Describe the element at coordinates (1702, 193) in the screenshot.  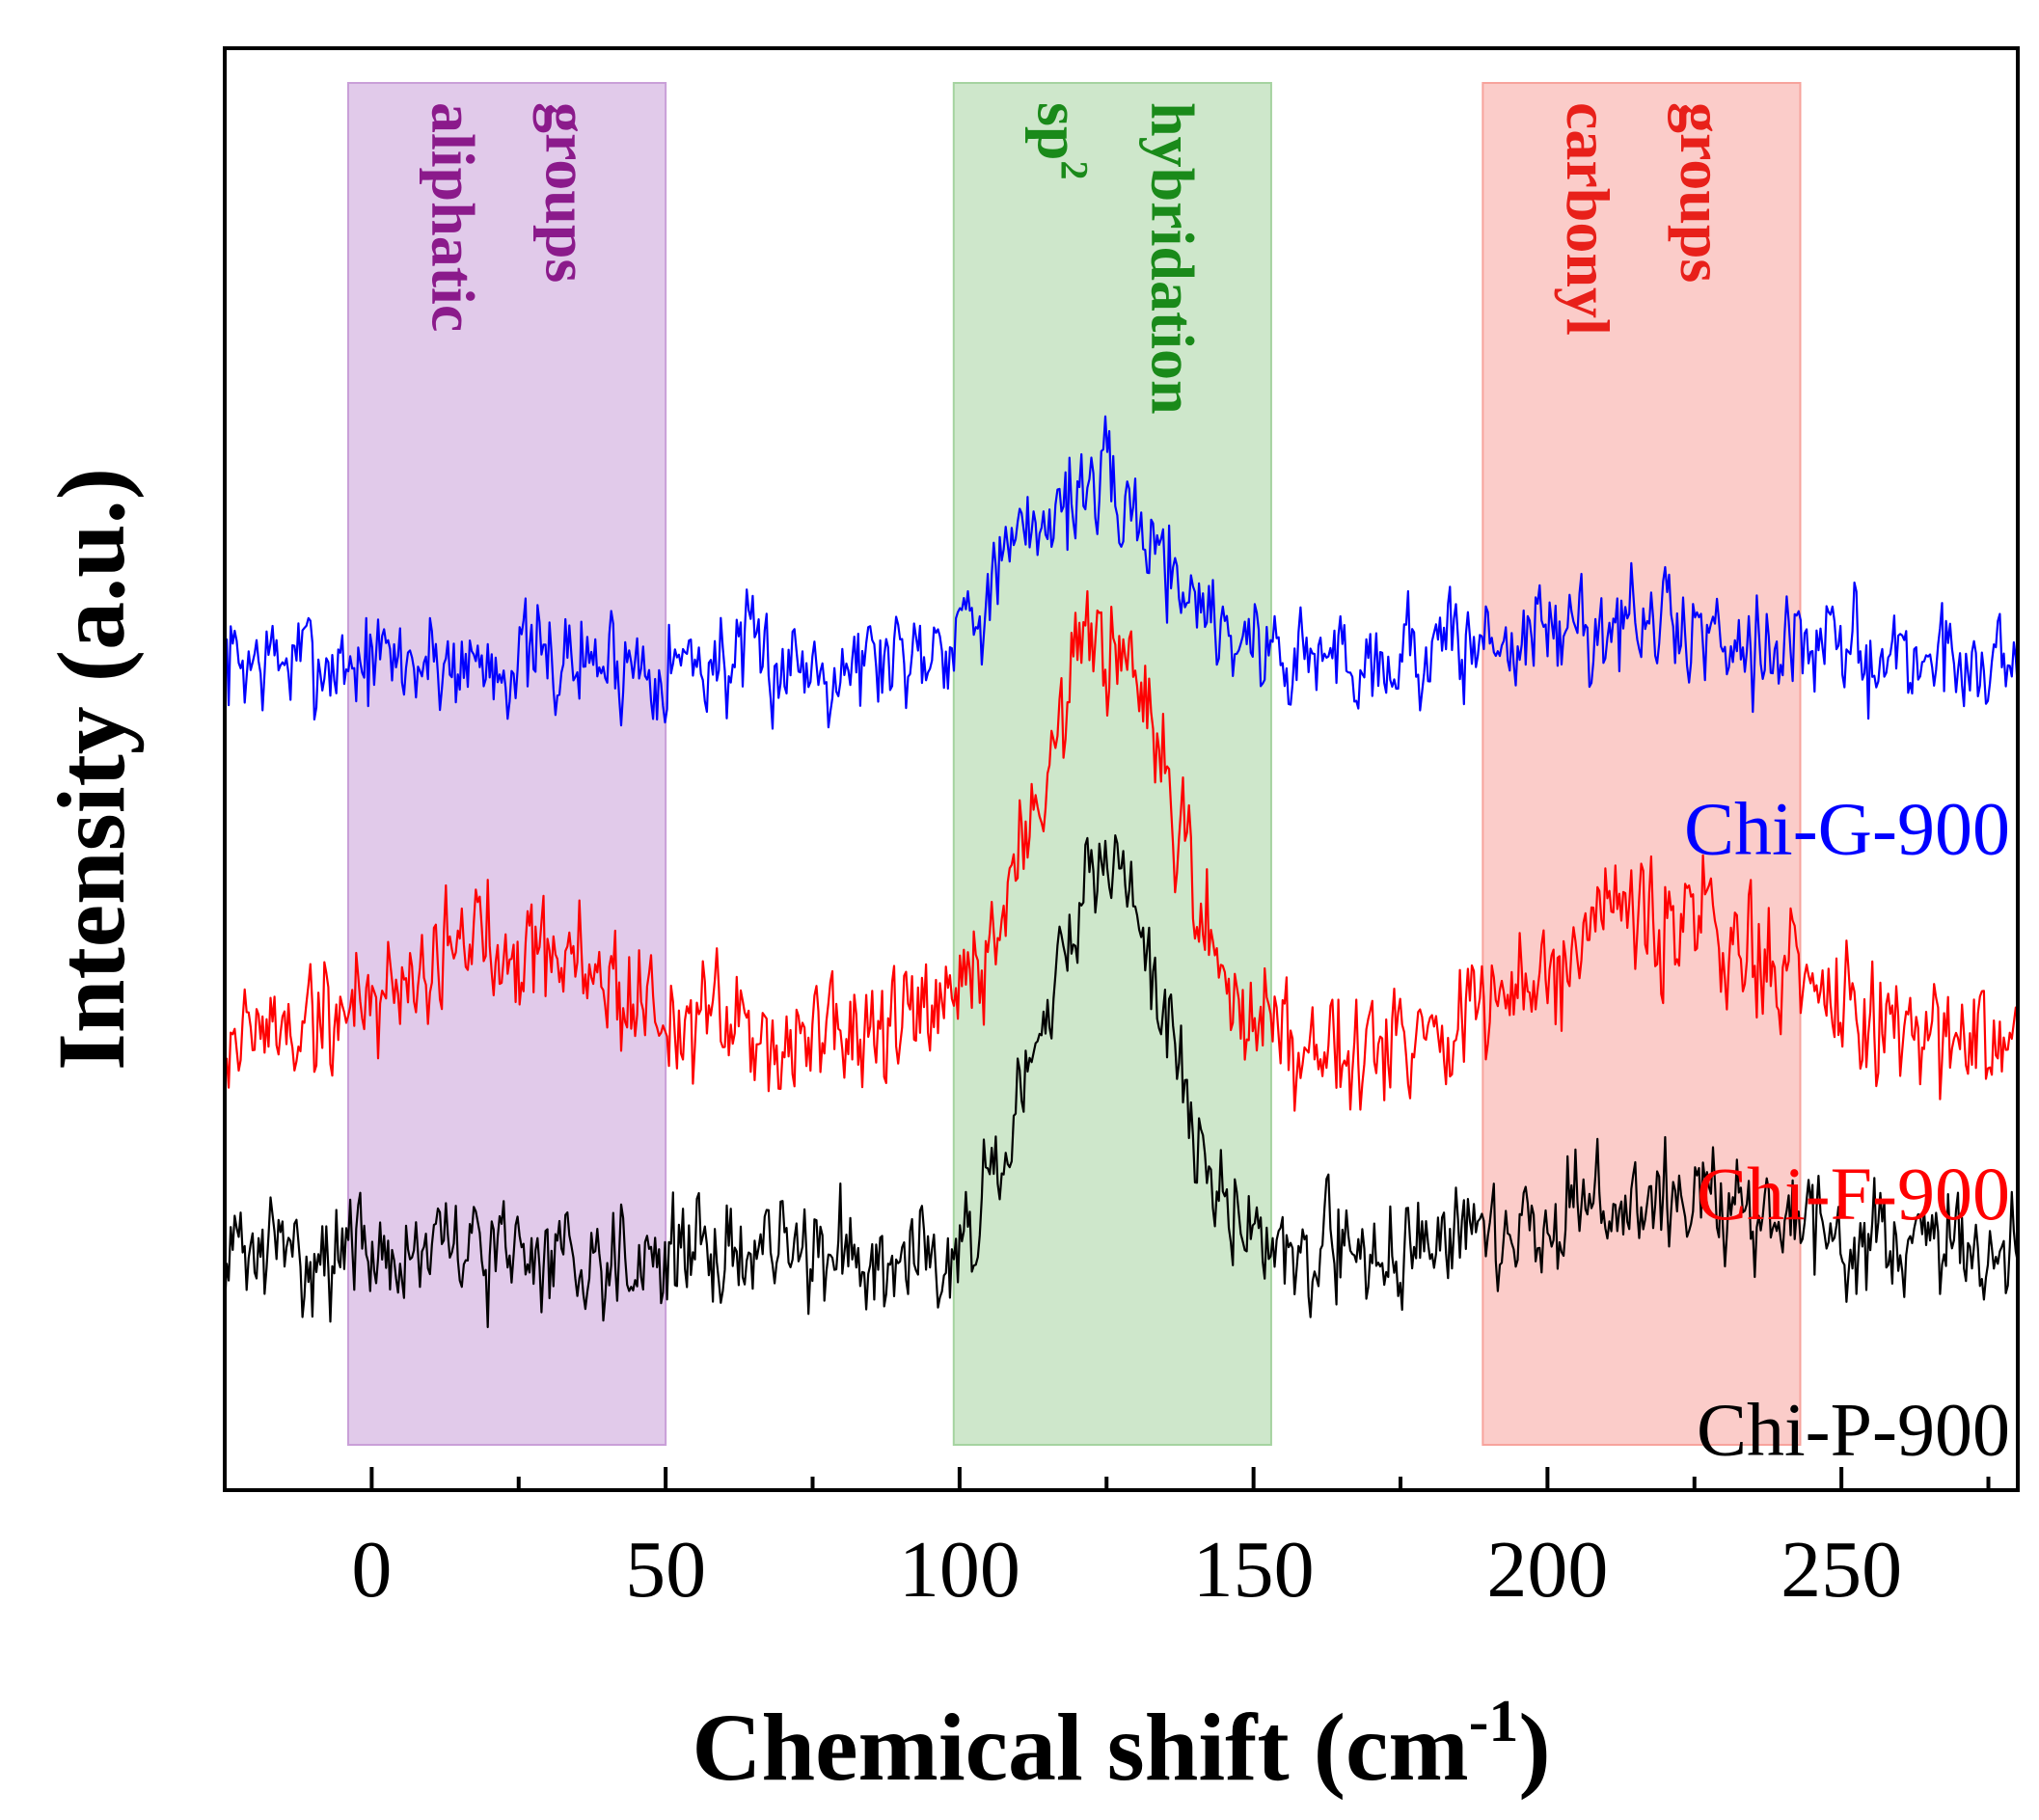
I see `region-label-carbonyl-2: groups` at that location.